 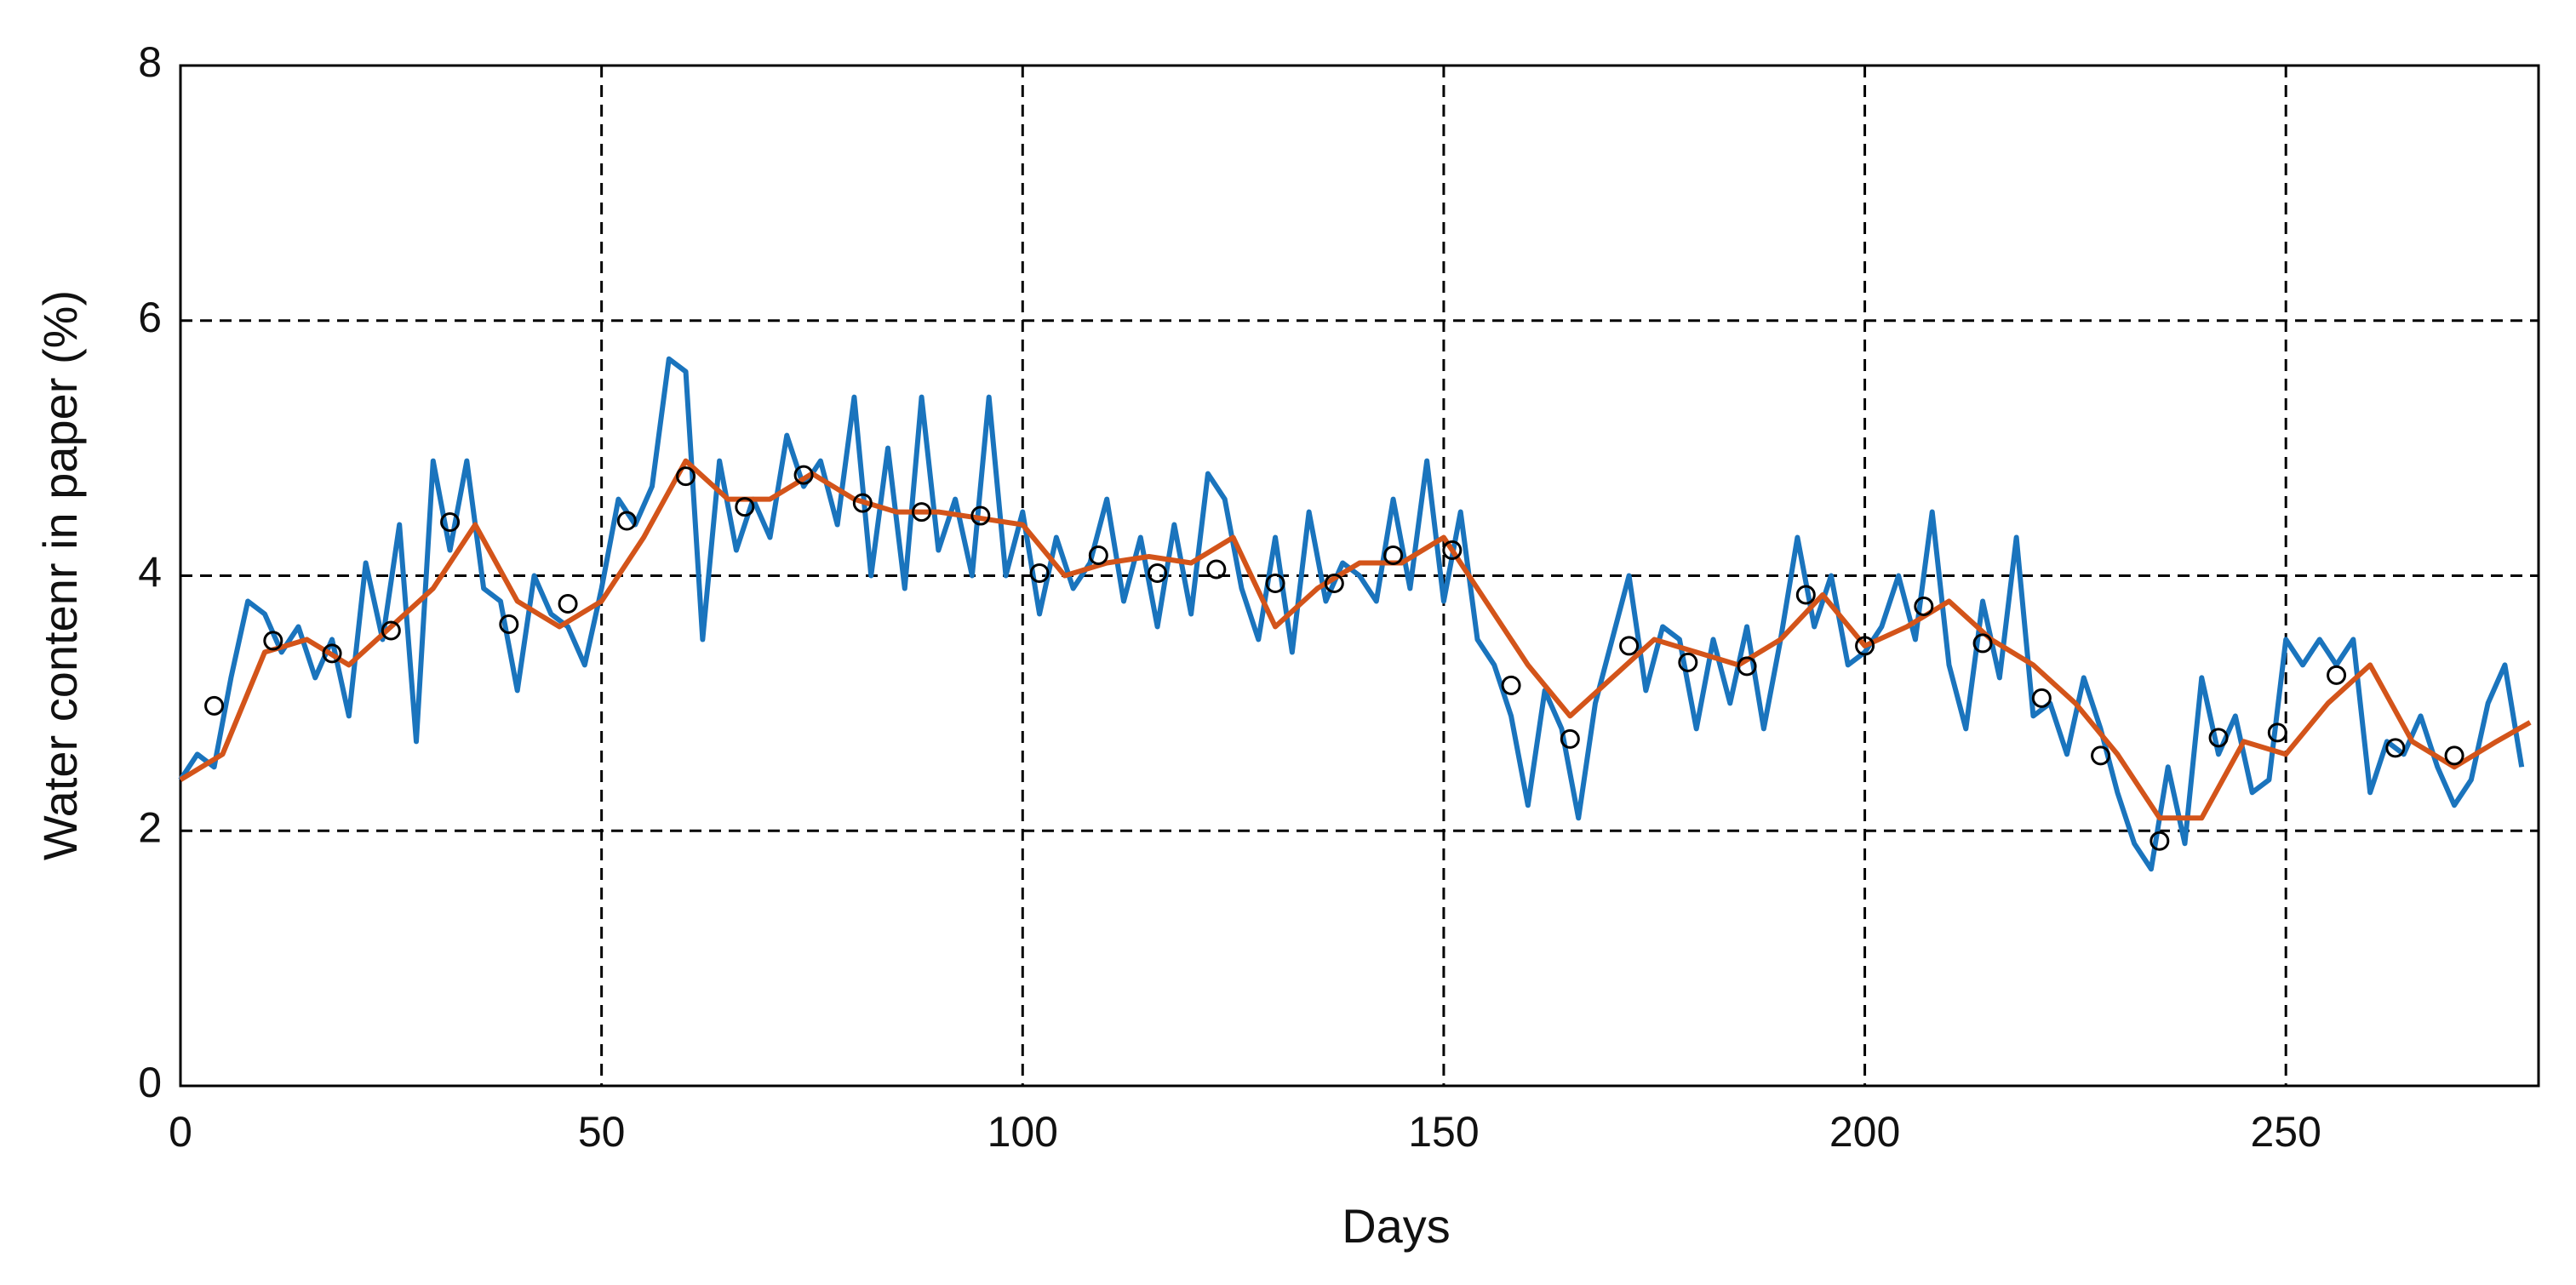 I want to click on x-tick-label: 250, so click(x=2285, y=1132).